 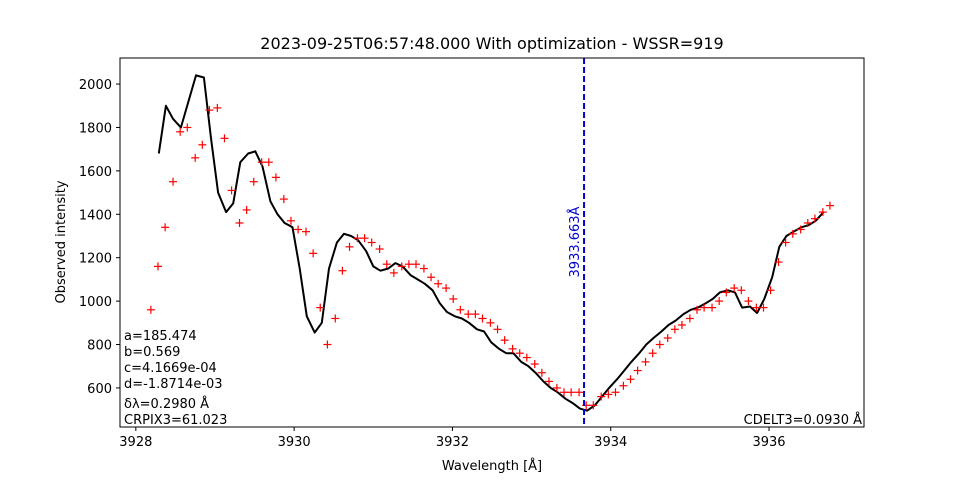 What do you see at coordinates (166, 404) in the screenshot?
I see `param-delta-lambda: δλ=0.2980 Å` at bounding box center [166, 404].